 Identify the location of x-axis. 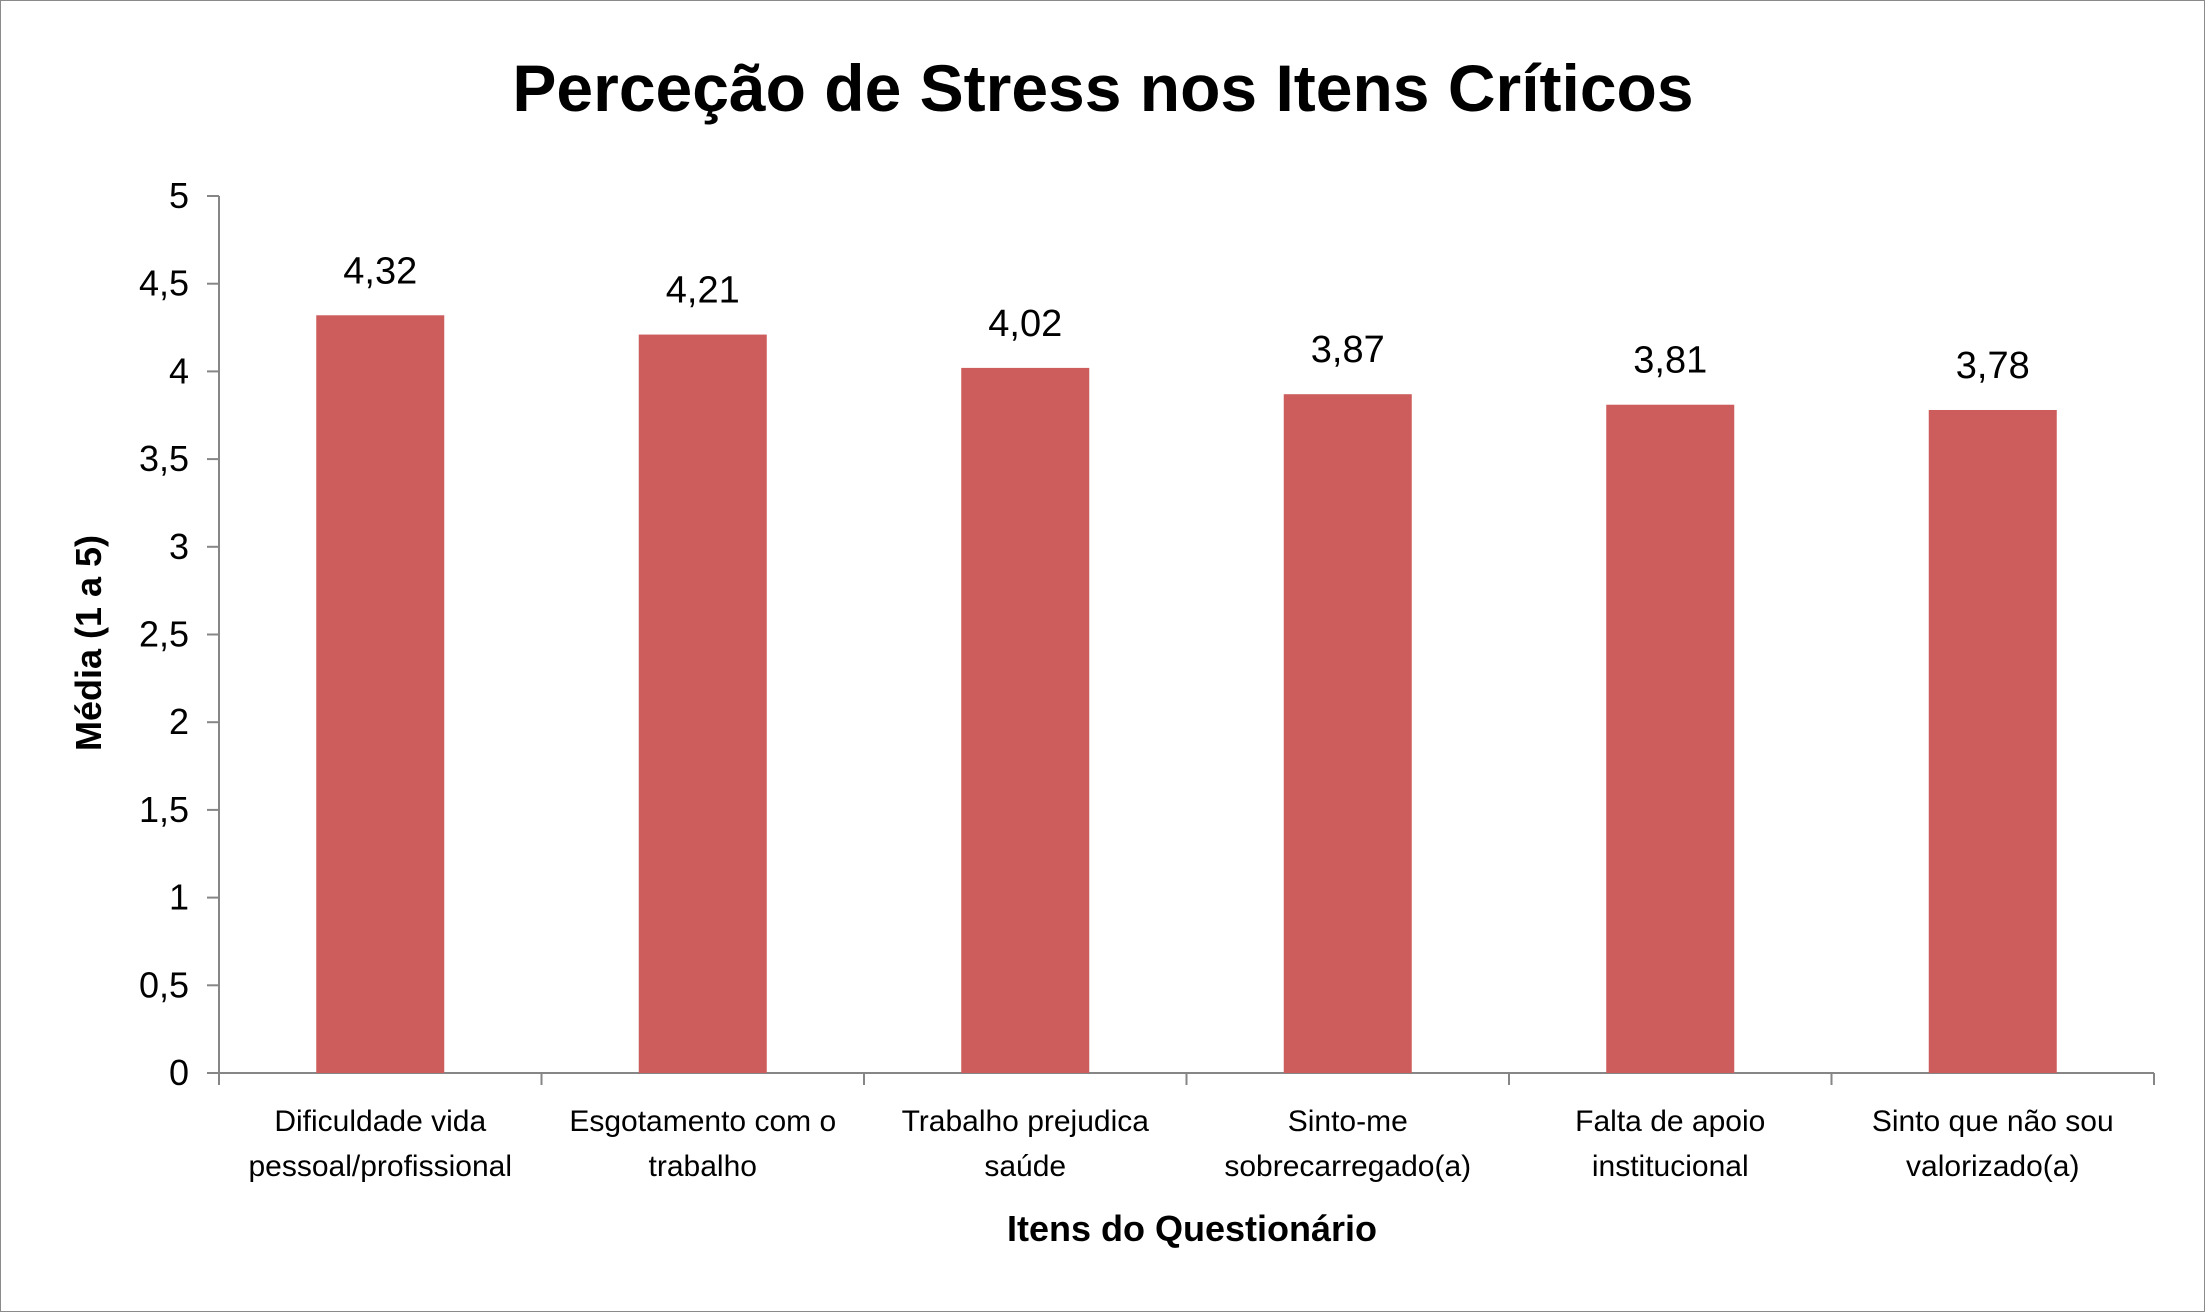
(1186, 1078).